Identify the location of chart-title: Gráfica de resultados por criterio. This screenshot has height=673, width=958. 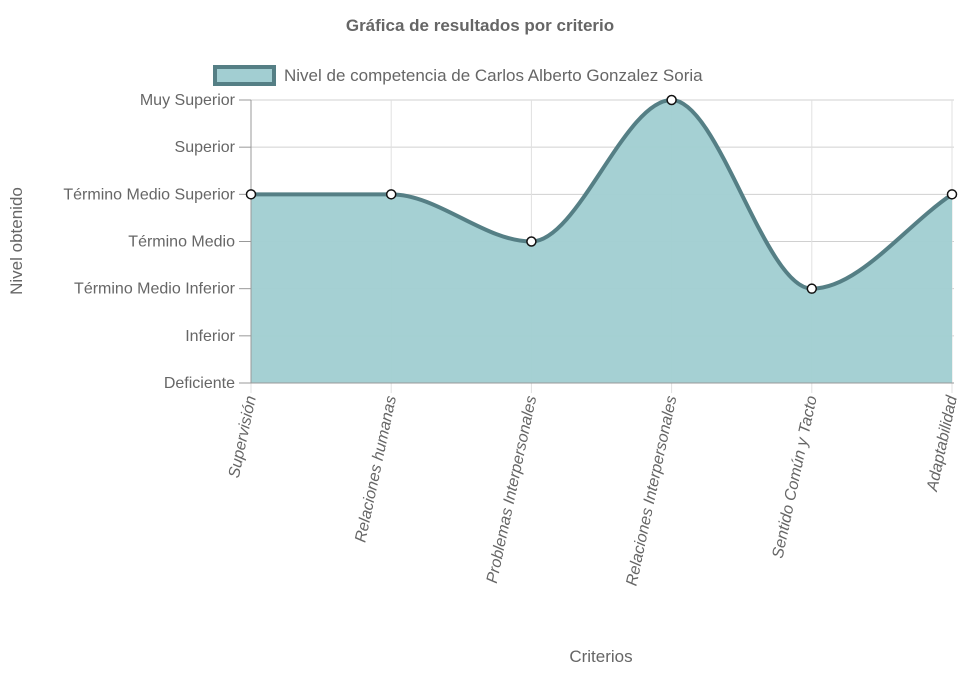
(480, 25).